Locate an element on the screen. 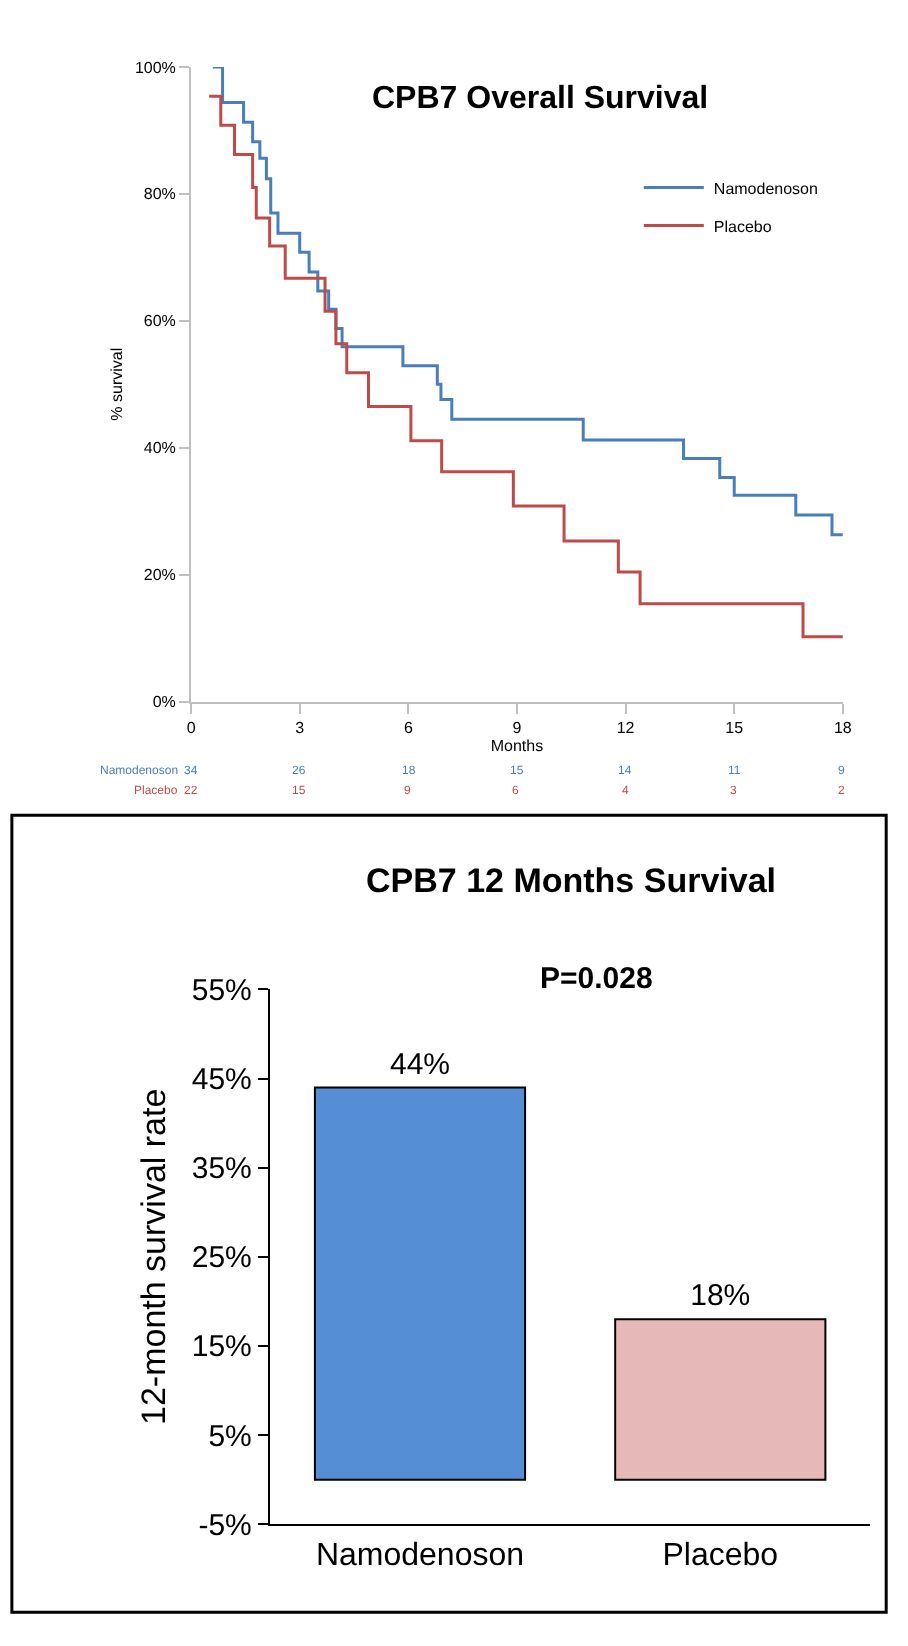  chart-title: CPB7 12 Months Survival is located at coordinates (571, 881).